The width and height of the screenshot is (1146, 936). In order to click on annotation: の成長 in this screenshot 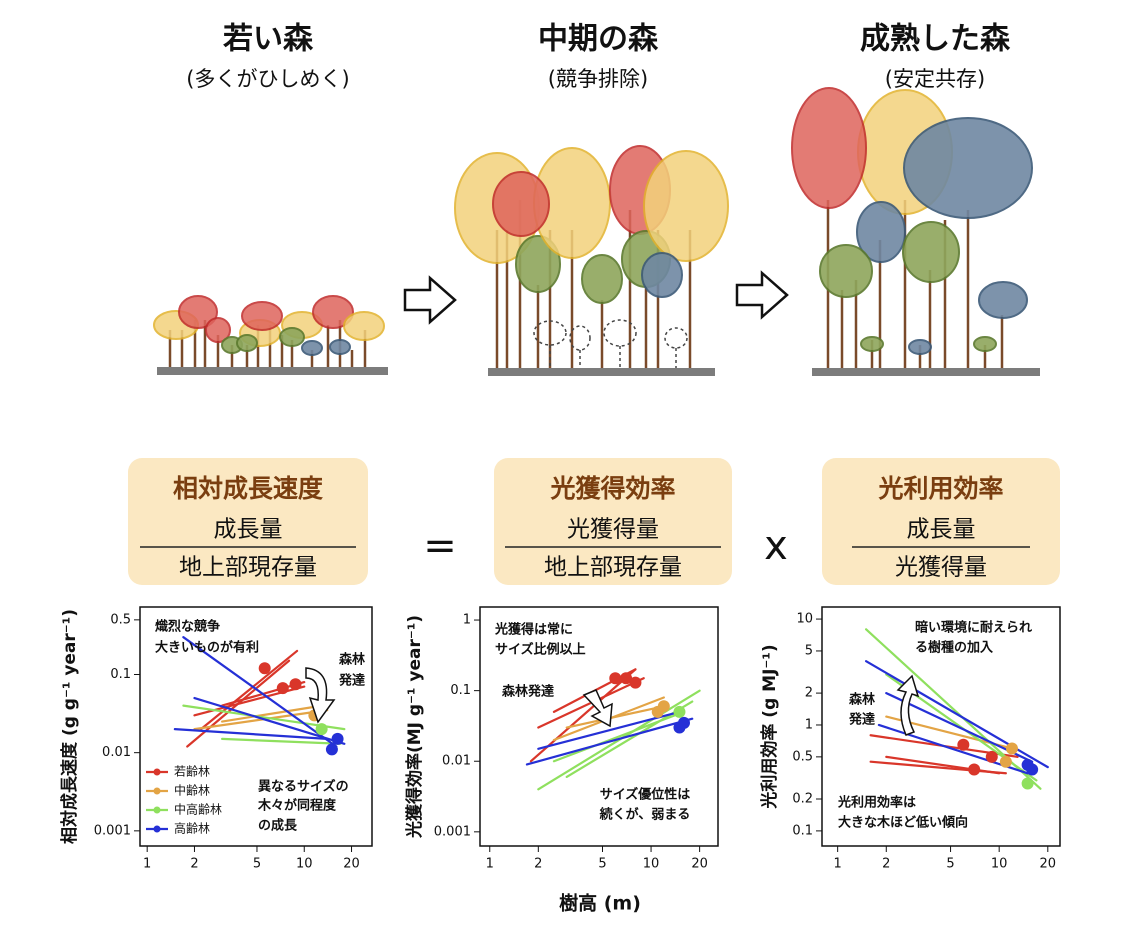, I will do `click(278, 826)`.